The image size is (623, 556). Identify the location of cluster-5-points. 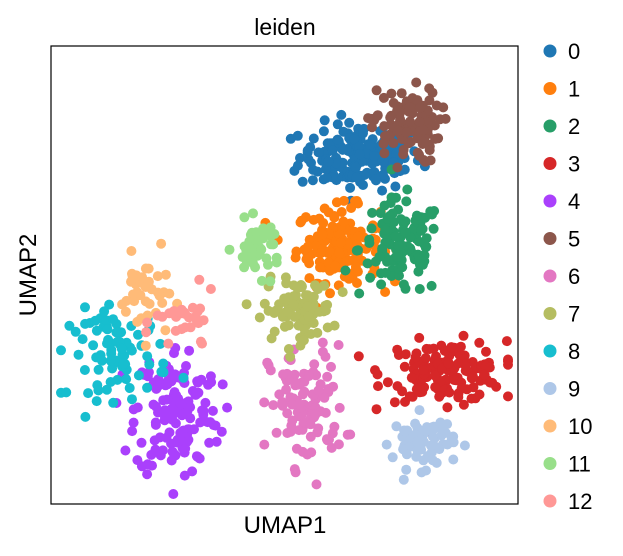
(407, 125).